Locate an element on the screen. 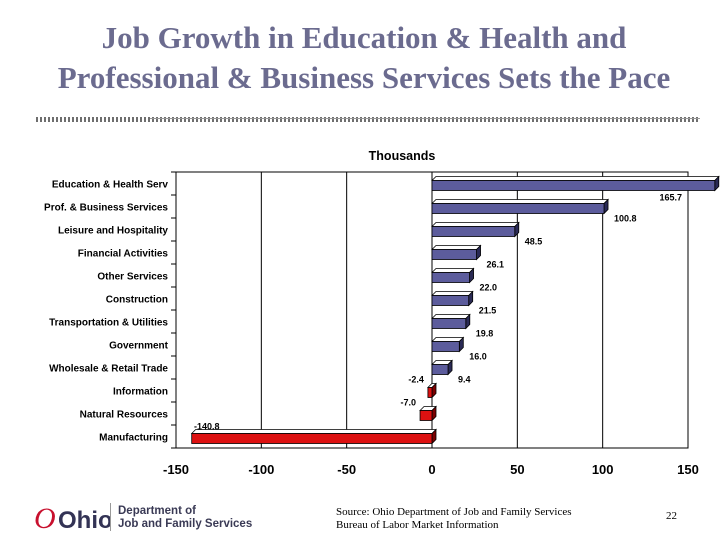 Image resolution: width=728 pixels, height=546 pixels. category-label: Other Services is located at coordinates (132, 277).